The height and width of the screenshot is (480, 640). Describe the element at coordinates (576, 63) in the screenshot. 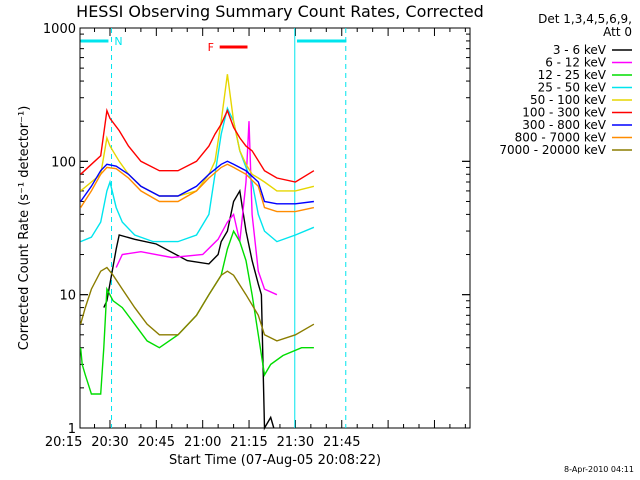

I see `legend-label-1: 6 - 12 keV` at that location.